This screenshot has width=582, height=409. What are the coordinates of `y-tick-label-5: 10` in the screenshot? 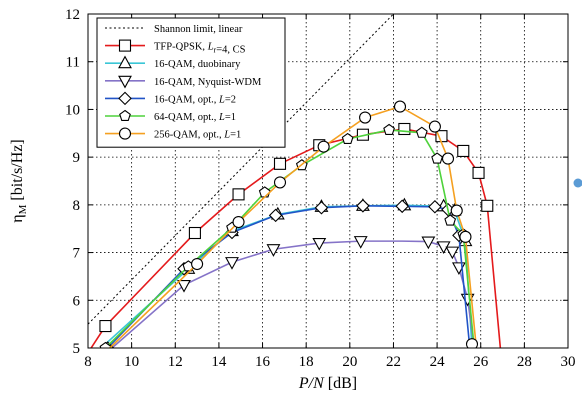 It's located at (72, 110).